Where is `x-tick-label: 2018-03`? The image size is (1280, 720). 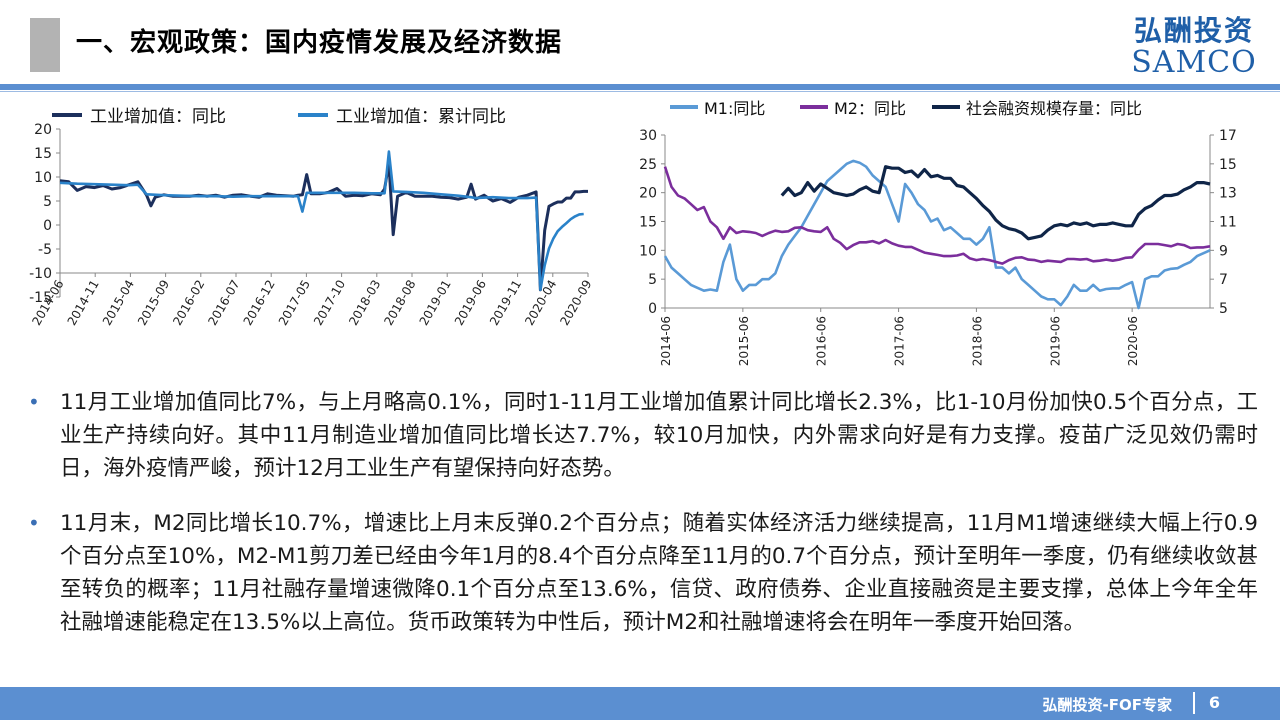 x-tick-label: 2018-03 is located at coordinates (364, 303).